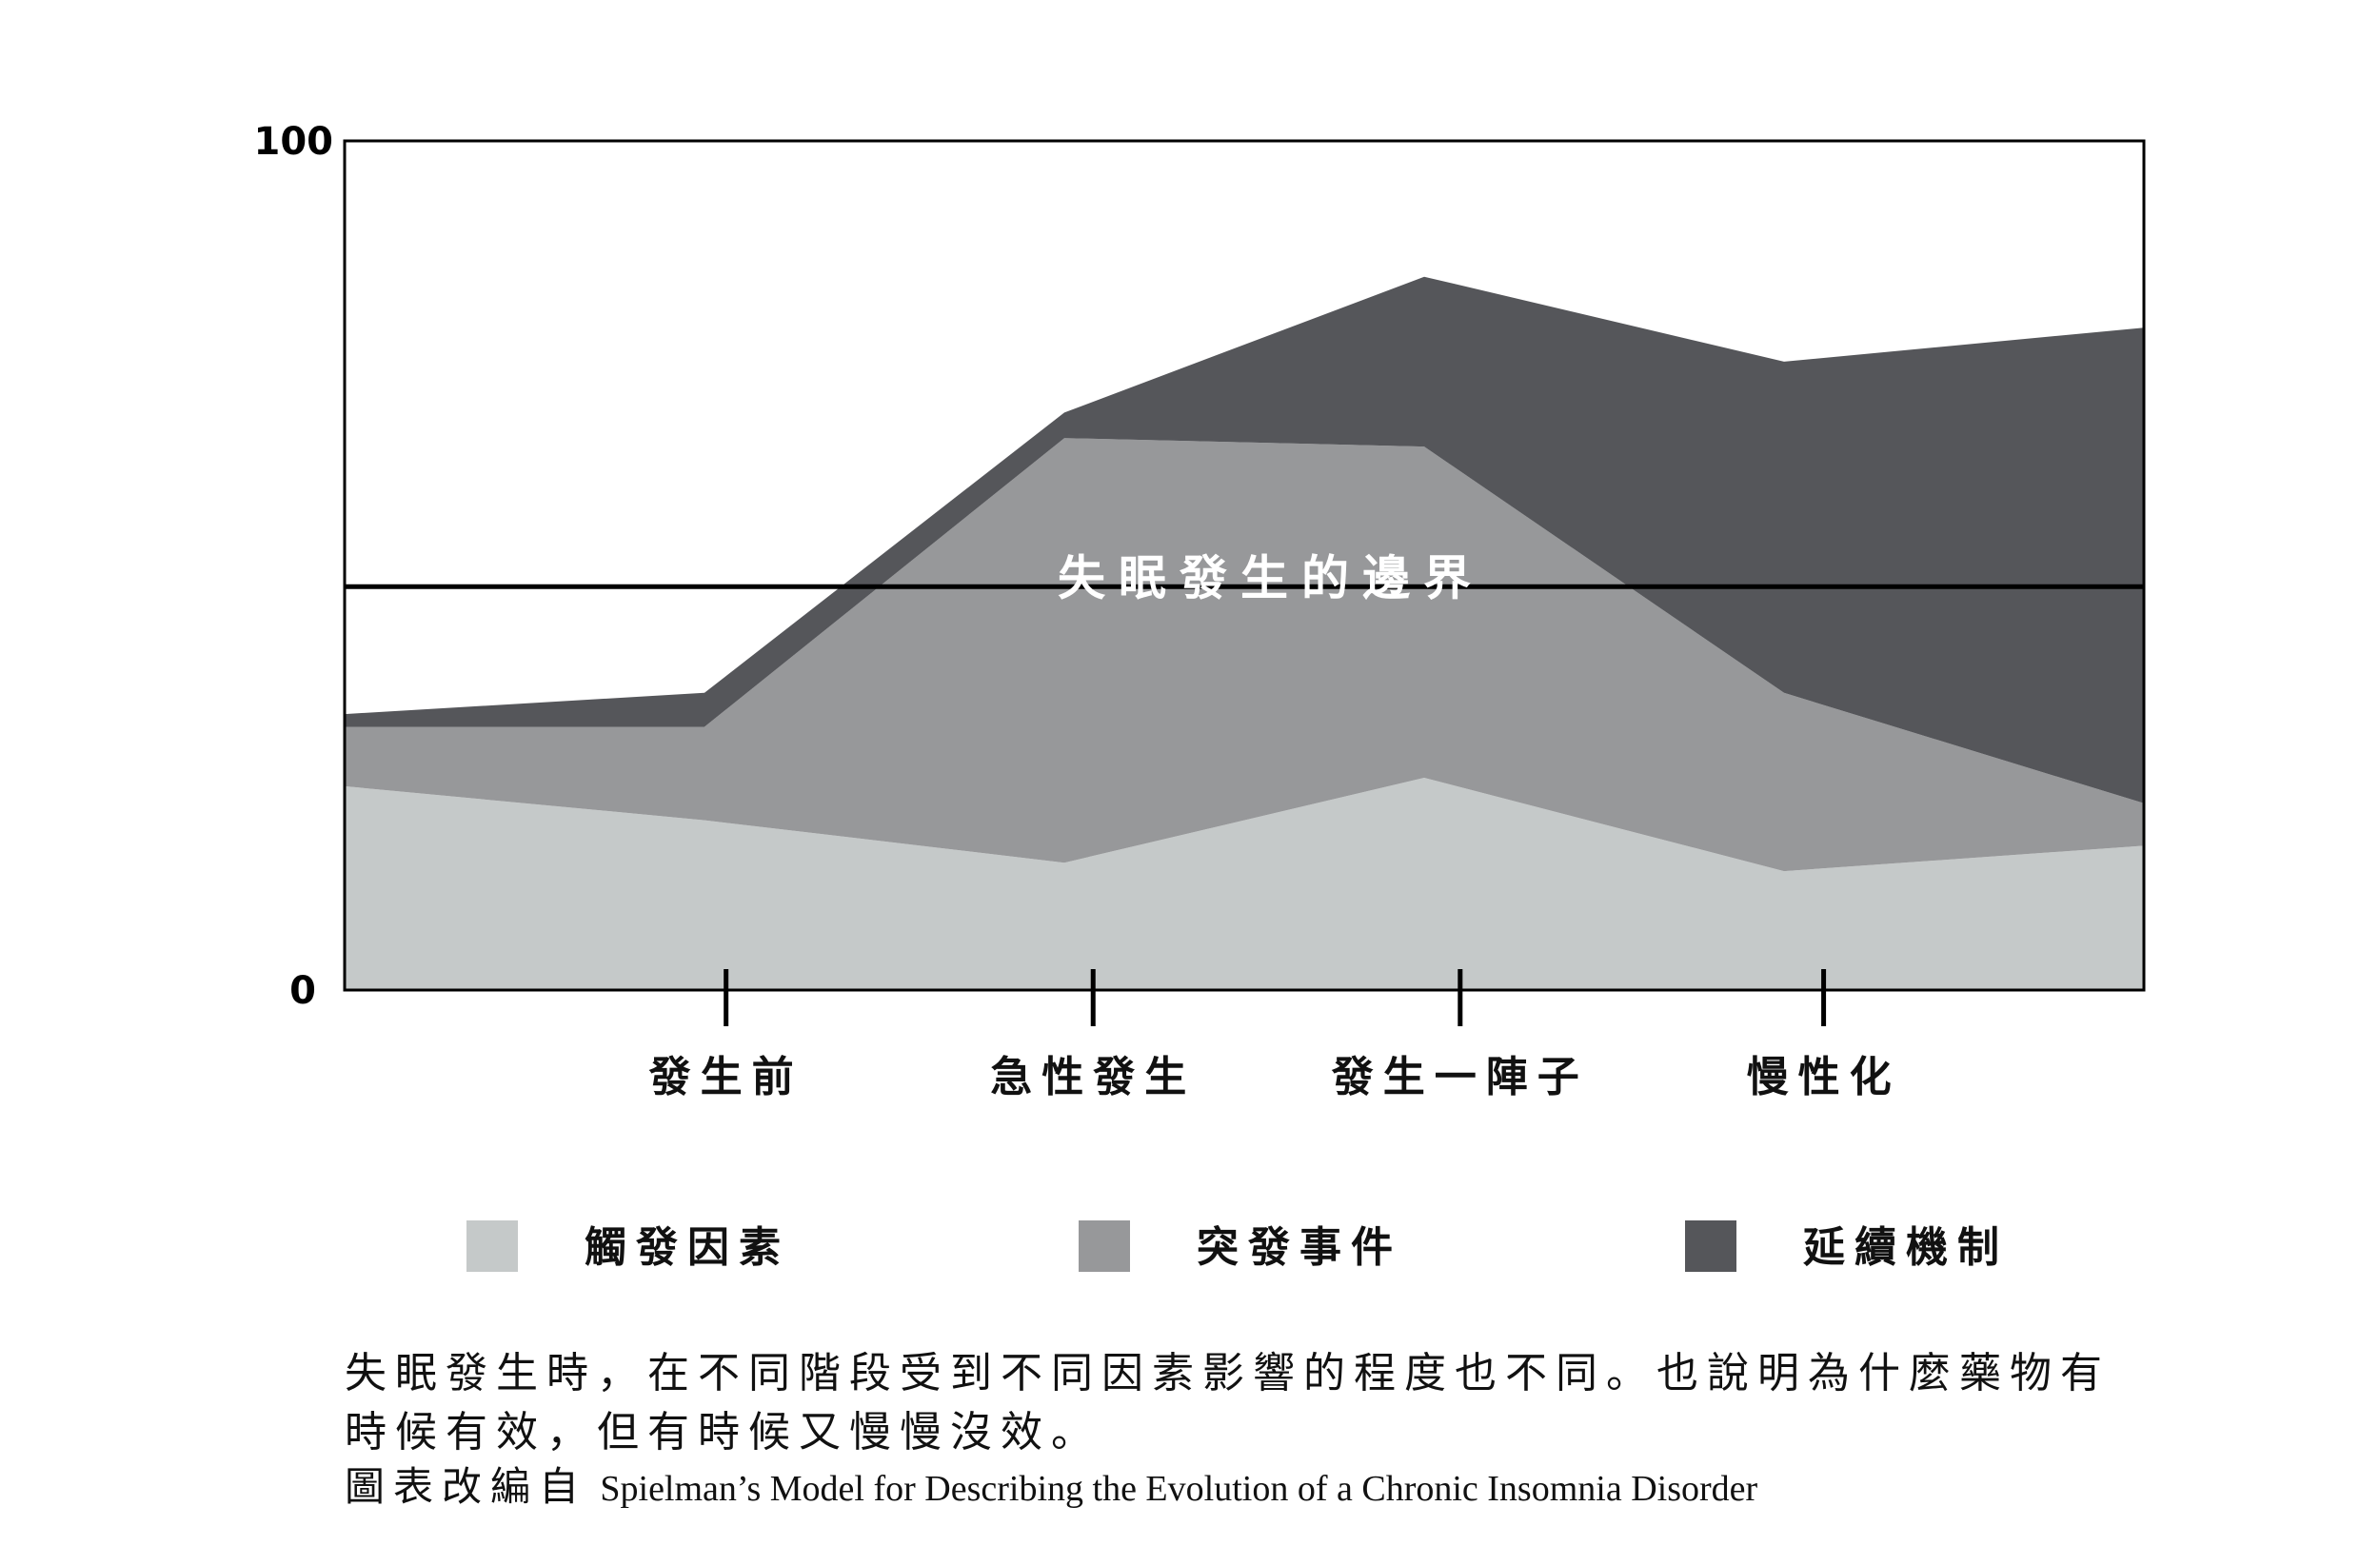 This screenshot has width=2380, height=1546. I want to click on x-category-label: 發生前, so click(725, 1077).